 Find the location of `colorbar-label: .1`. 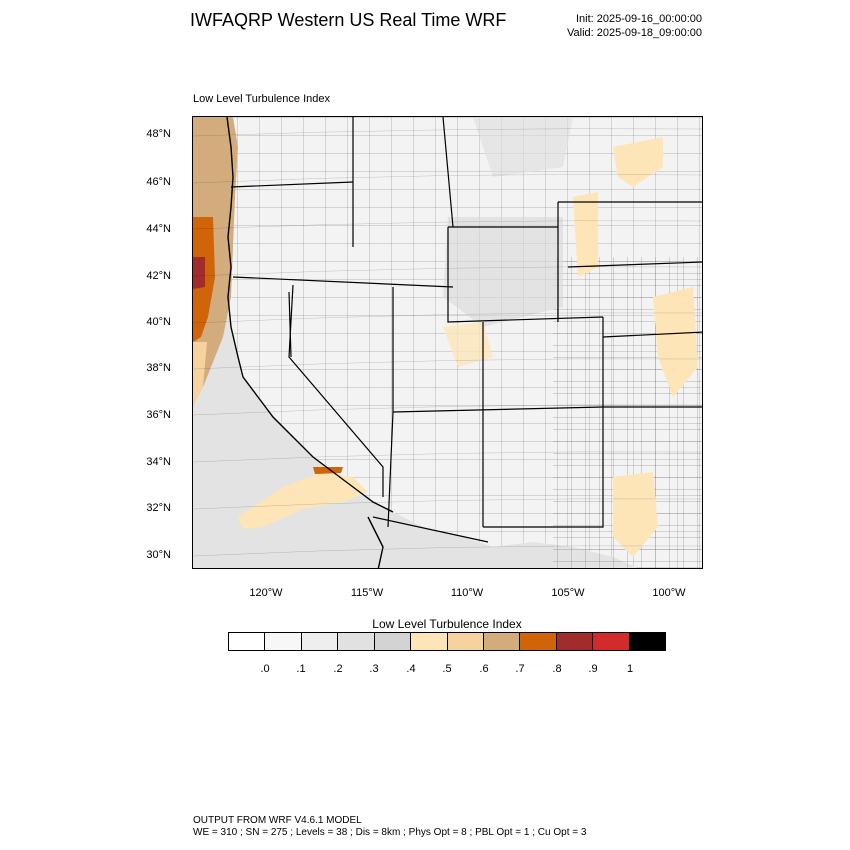

colorbar-label: .1 is located at coordinates (301, 669).